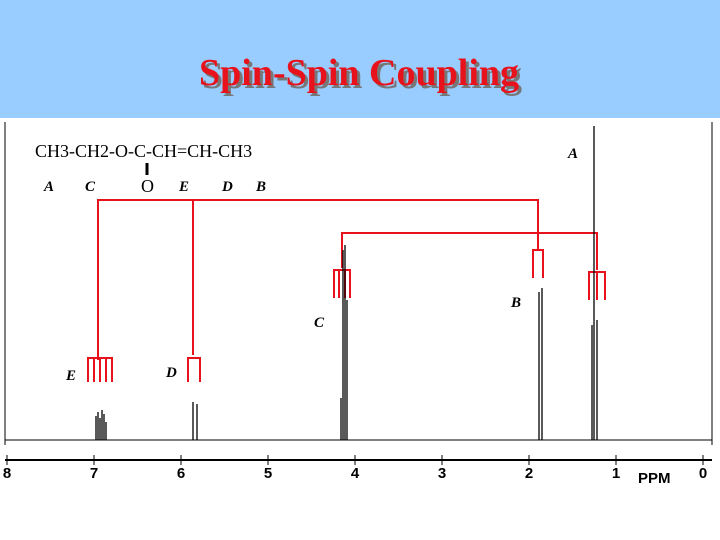 The height and width of the screenshot is (540, 720). What do you see at coordinates (48, 187) in the screenshot?
I see `group-label: A` at bounding box center [48, 187].